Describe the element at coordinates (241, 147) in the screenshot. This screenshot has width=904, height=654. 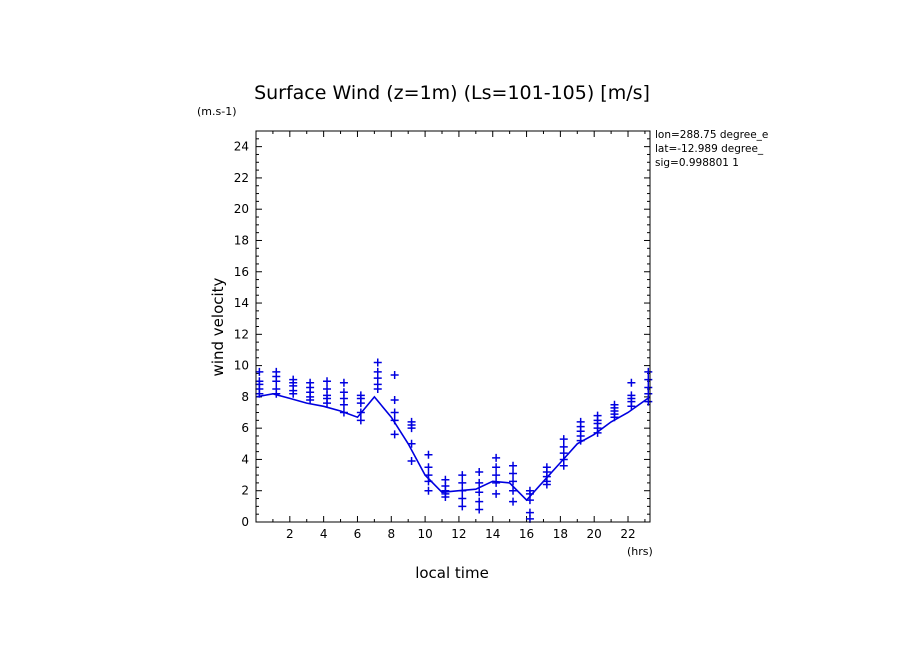
I see `y-tick-label: 24` at that location.